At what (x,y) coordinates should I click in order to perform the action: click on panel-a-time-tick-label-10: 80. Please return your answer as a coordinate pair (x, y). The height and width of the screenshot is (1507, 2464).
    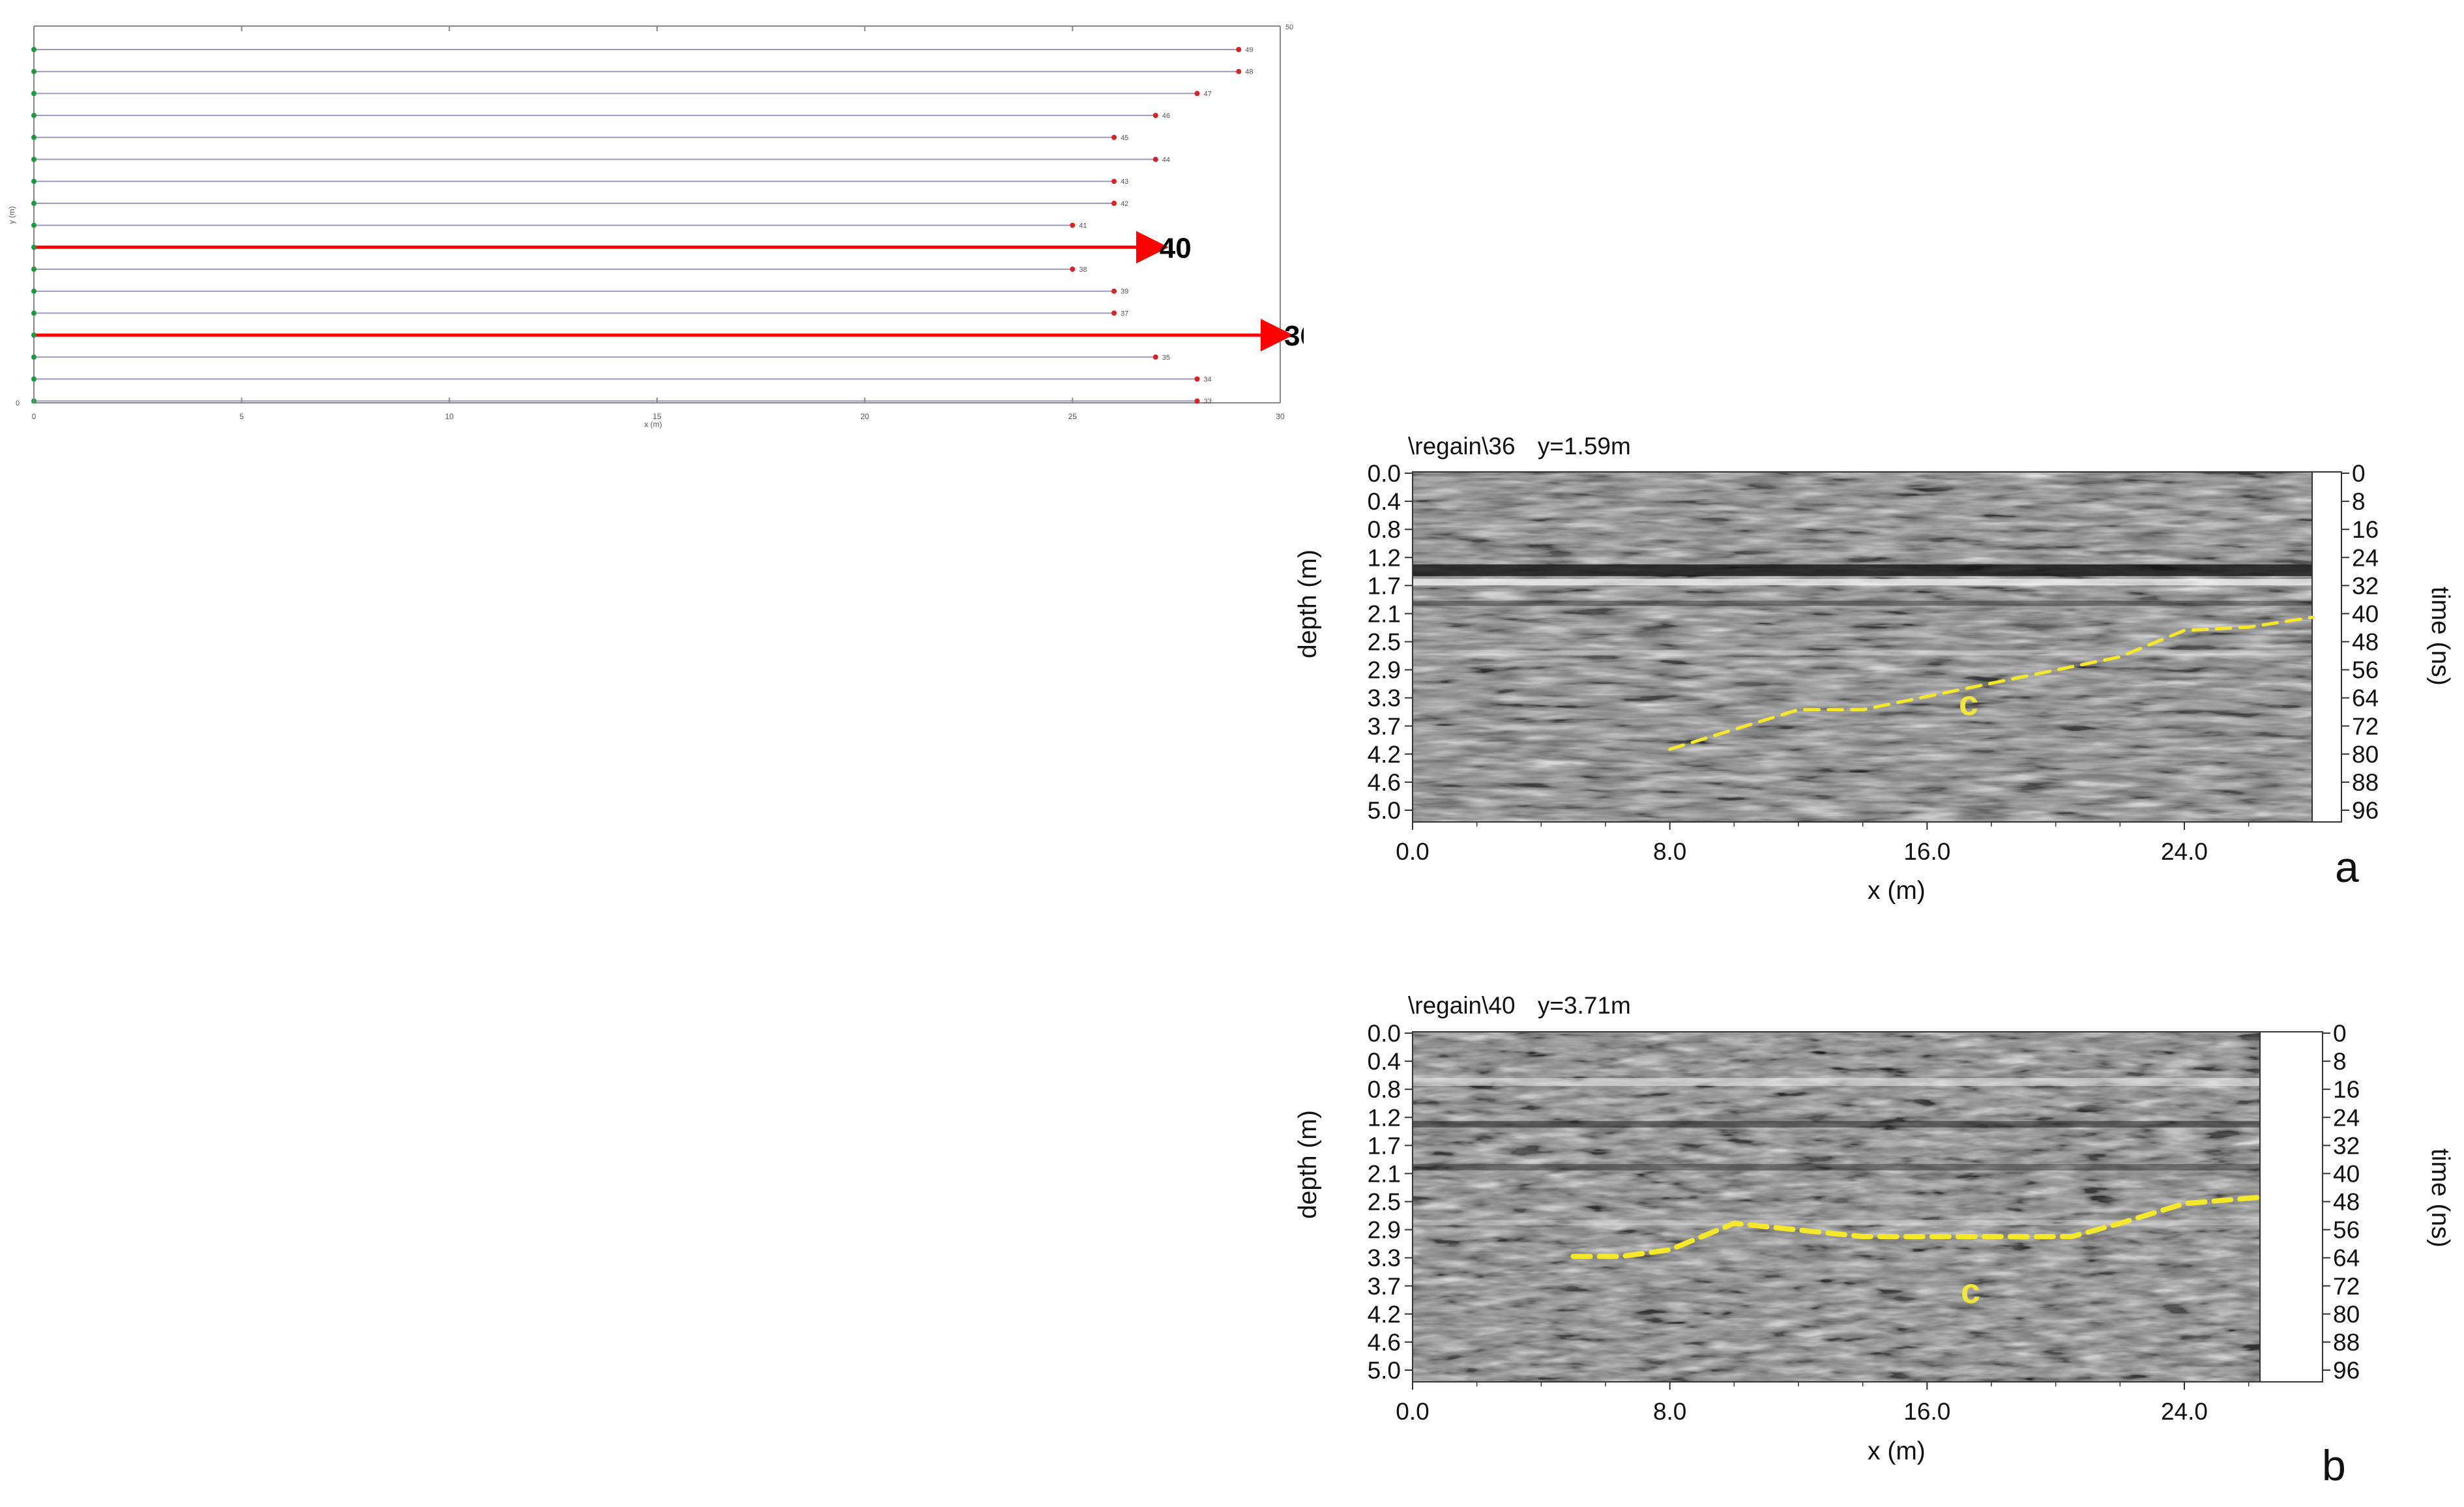
    Looking at the image, I should click on (2365, 755).